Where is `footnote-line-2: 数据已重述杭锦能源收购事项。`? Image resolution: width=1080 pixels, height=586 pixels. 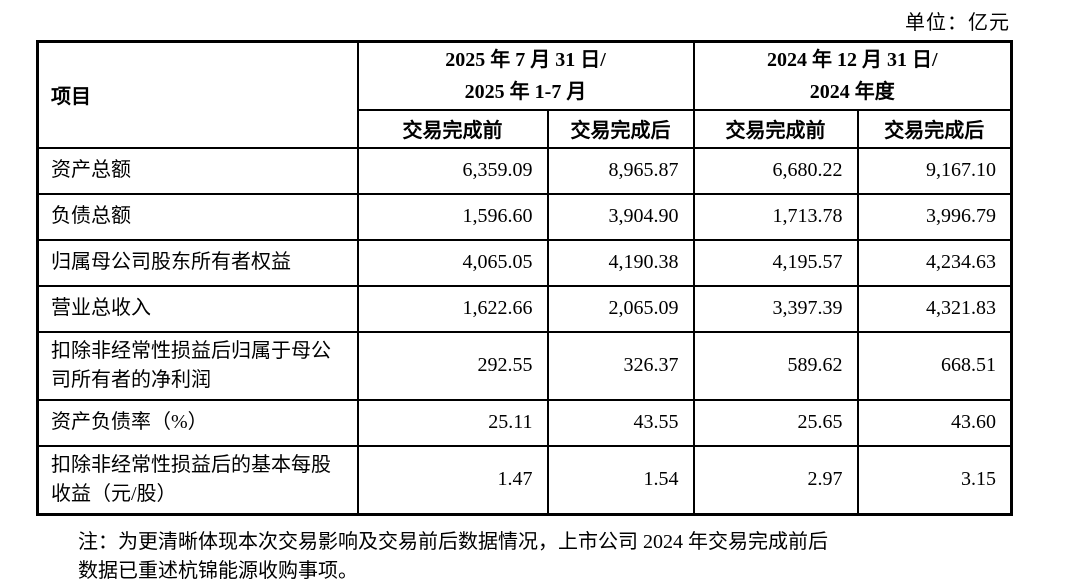
footnote-line-2: 数据已重述杭锦能源收购事项。 is located at coordinates (218, 570).